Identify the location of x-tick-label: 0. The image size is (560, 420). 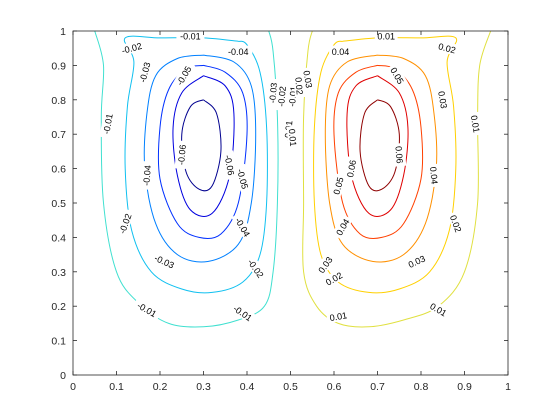
(73, 387).